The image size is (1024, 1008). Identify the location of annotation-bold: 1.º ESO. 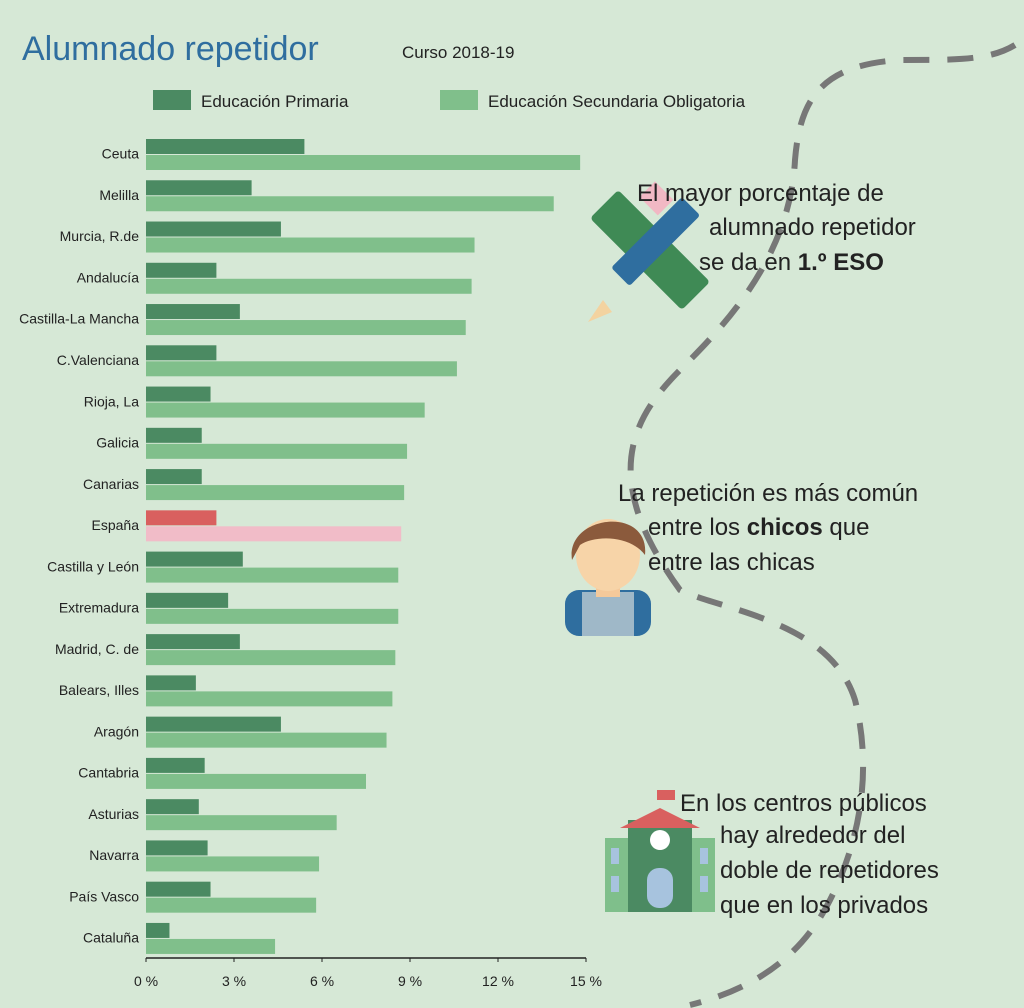
(841, 262).